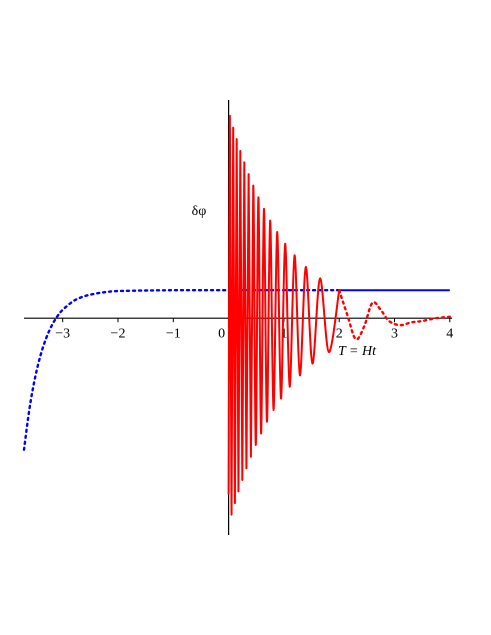 This screenshot has height=635, width=491. What do you see at coordinates (357, 351) in the screenshot?
I see `x-axis-label: T = Ht` at bounding box center [357, 351].